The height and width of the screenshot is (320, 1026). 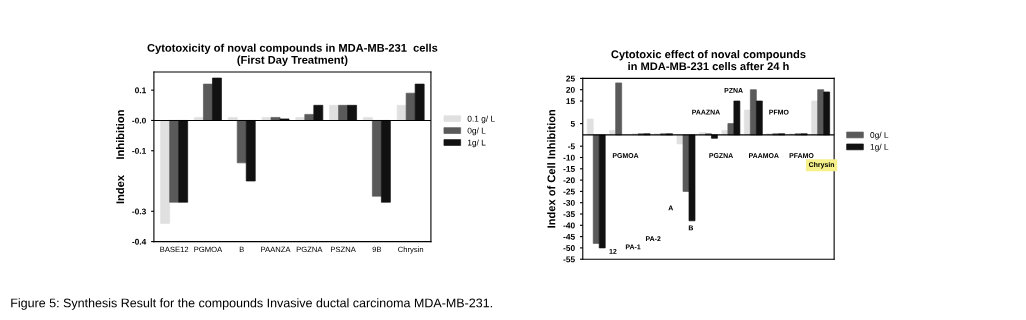 What do you see at coordinates (570, 89) in the screenshot?
I see `y-tick-label: 20` at bounding box center [570, 89].